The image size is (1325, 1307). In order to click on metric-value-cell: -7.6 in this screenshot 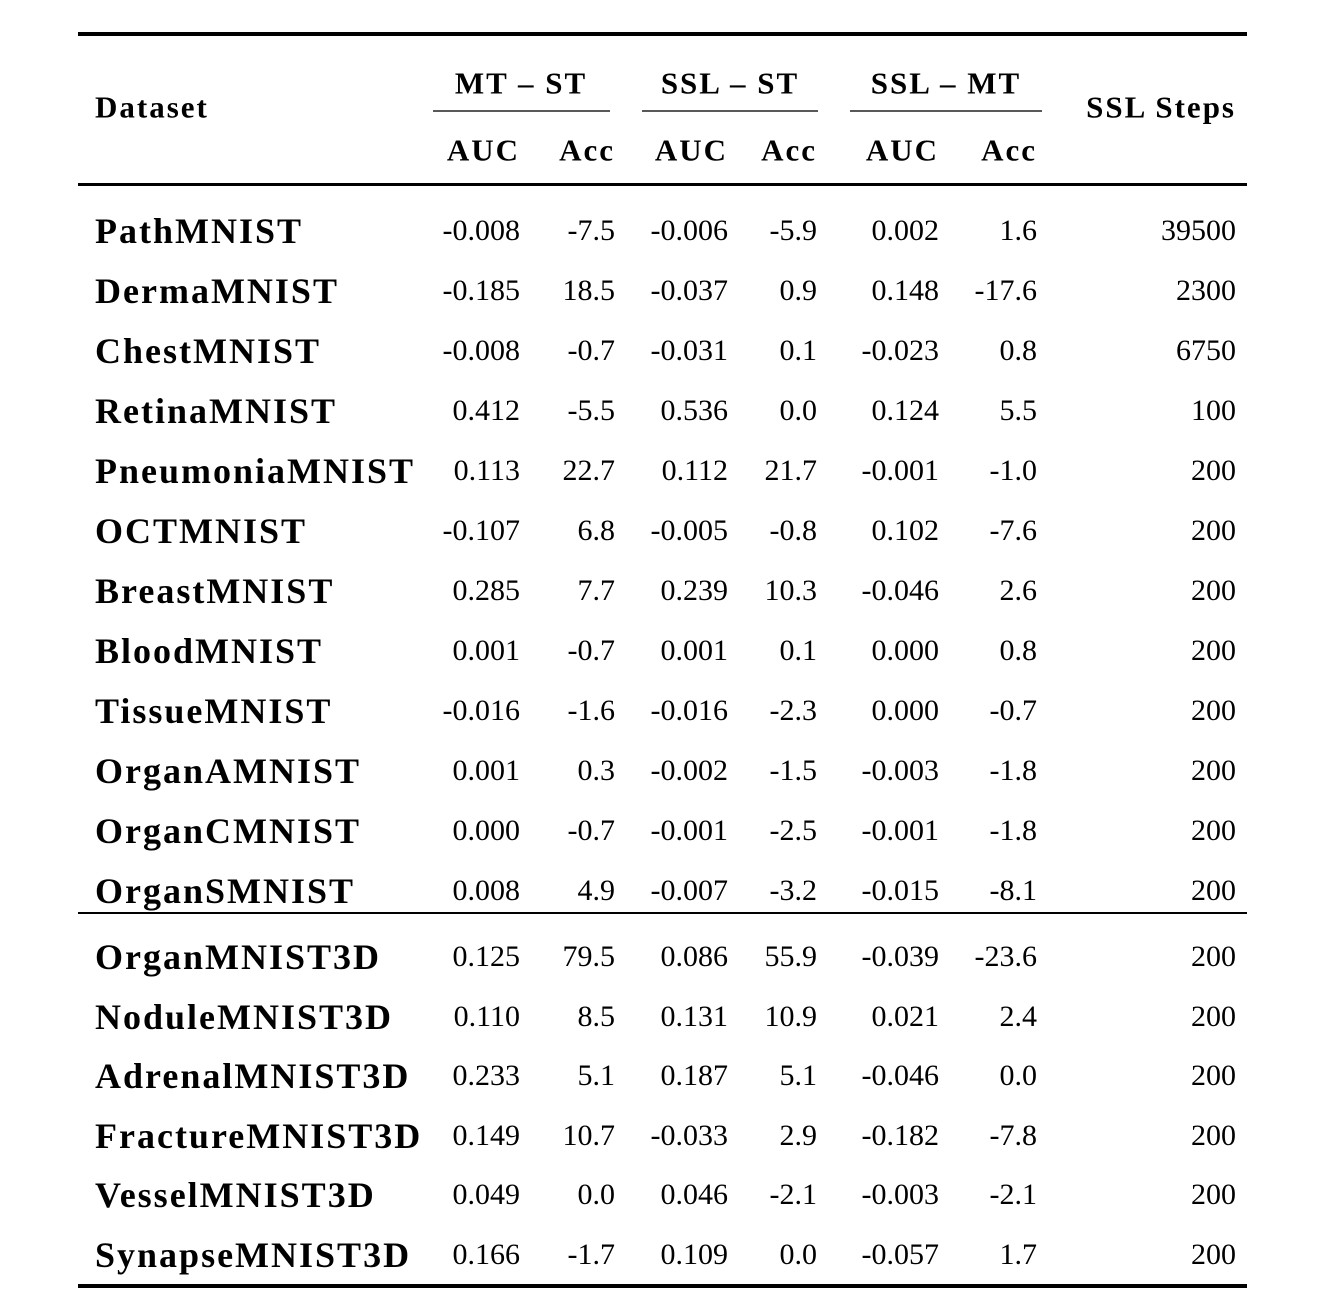, I will do `click(1013, 530)`.